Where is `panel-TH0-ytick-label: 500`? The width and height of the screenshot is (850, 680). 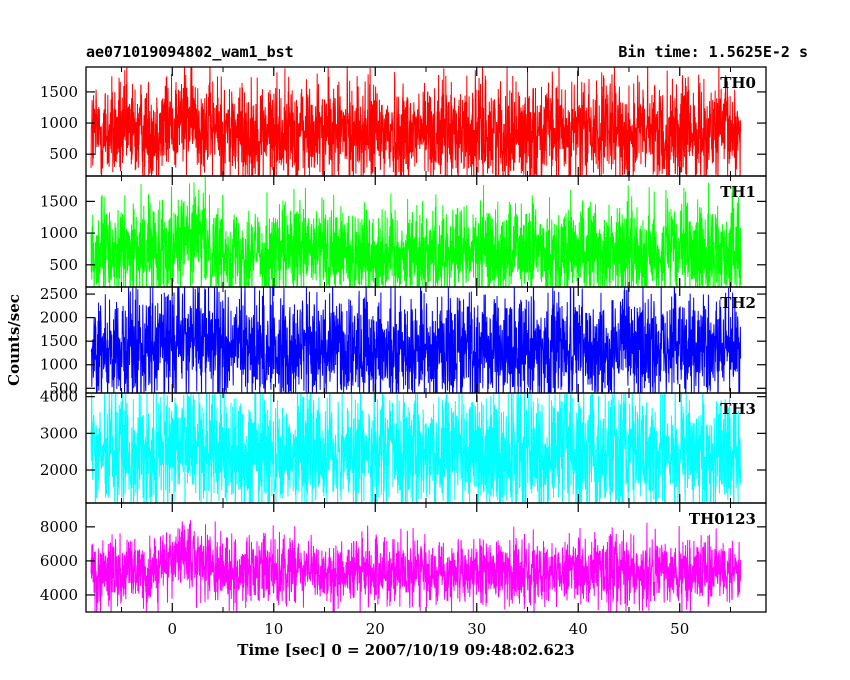 panel-TH0-ytick-label: 500 is located at coordinates (63, 154).